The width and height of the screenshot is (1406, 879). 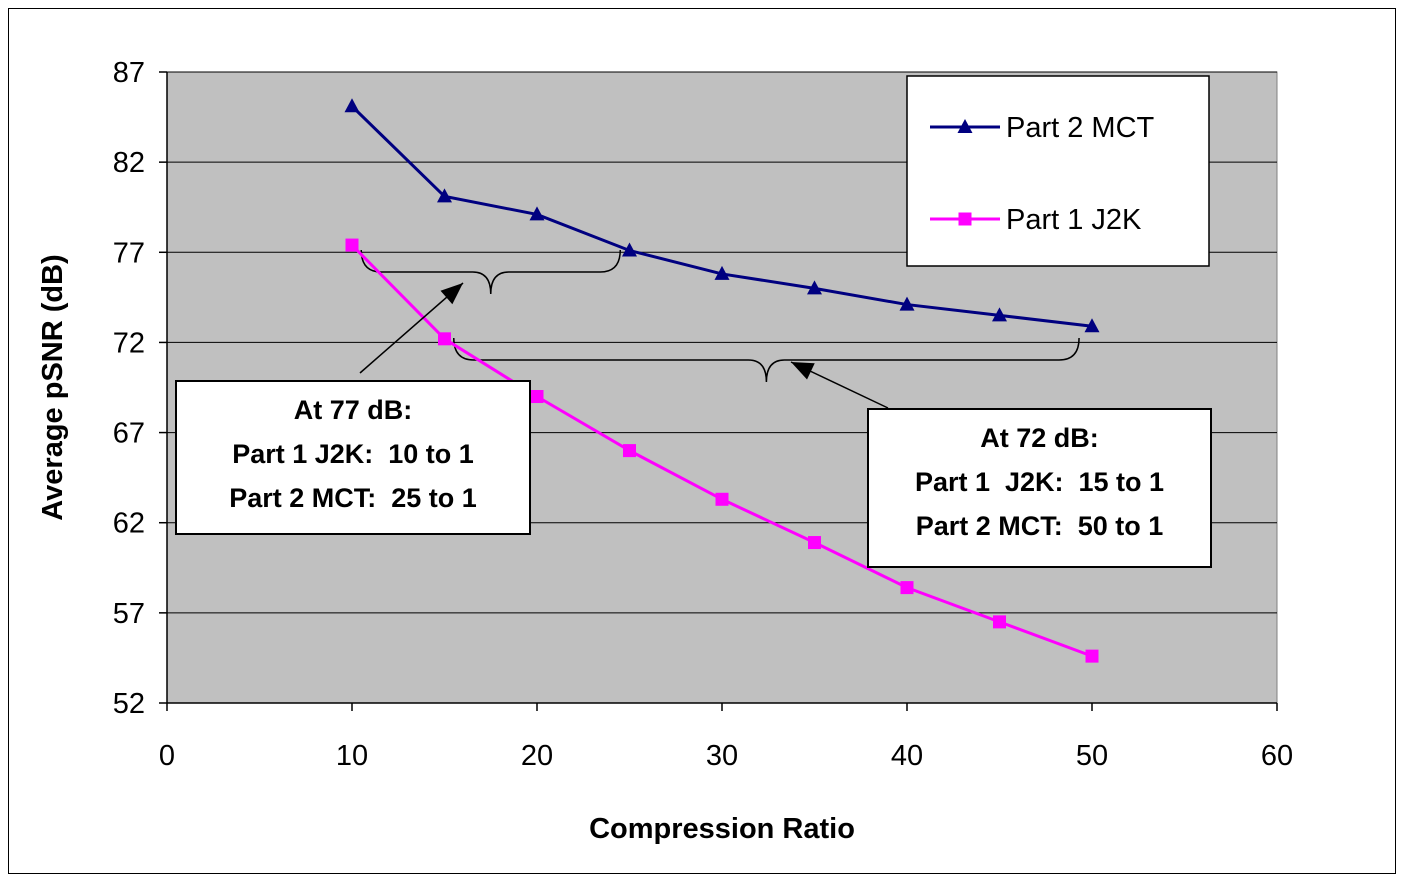 What do you see at coordinates (1039, 438) in the screenshot?
I see `annotation-line: At 72 dB:` at bounding box center [1039, 438].